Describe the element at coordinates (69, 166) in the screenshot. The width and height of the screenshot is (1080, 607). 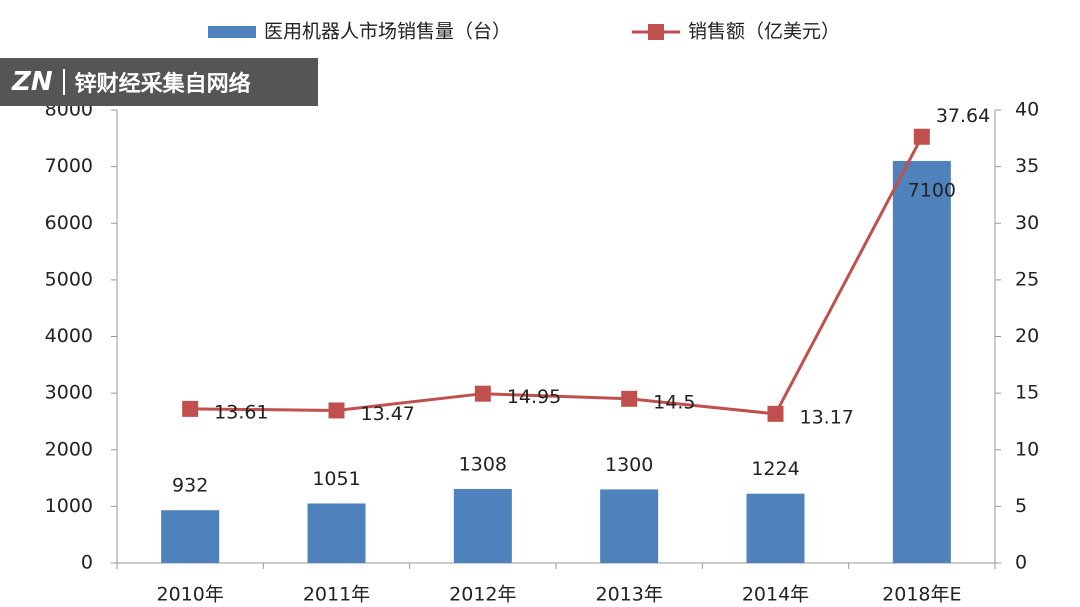
I see `y-tick-label: 7000` at that location.